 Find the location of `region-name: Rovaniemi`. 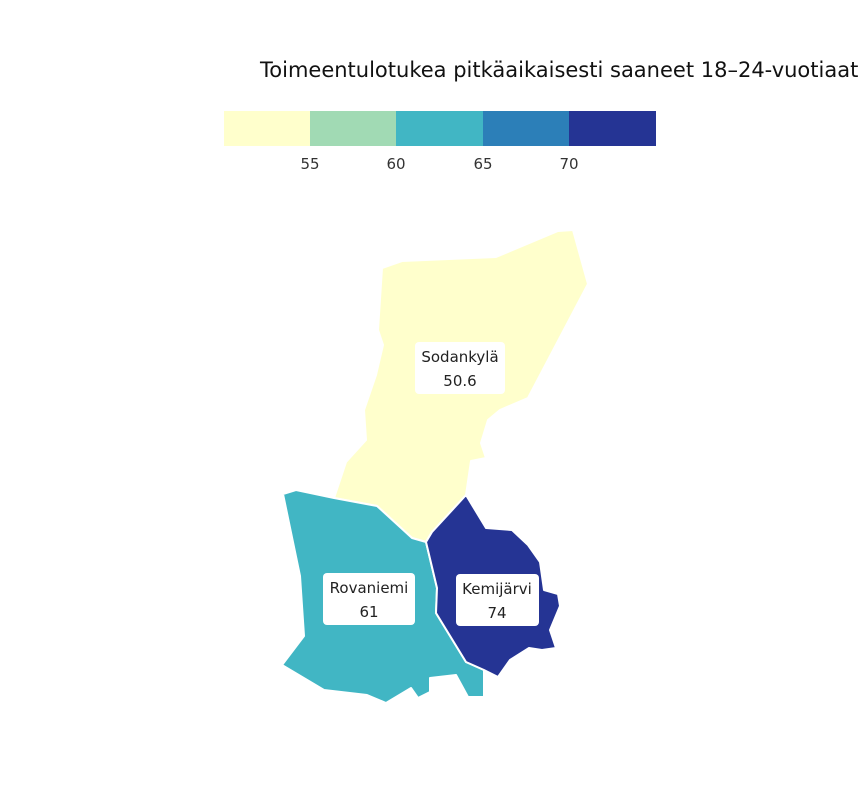

region-name: Rovaniemi is located at coordinates (369, 588).